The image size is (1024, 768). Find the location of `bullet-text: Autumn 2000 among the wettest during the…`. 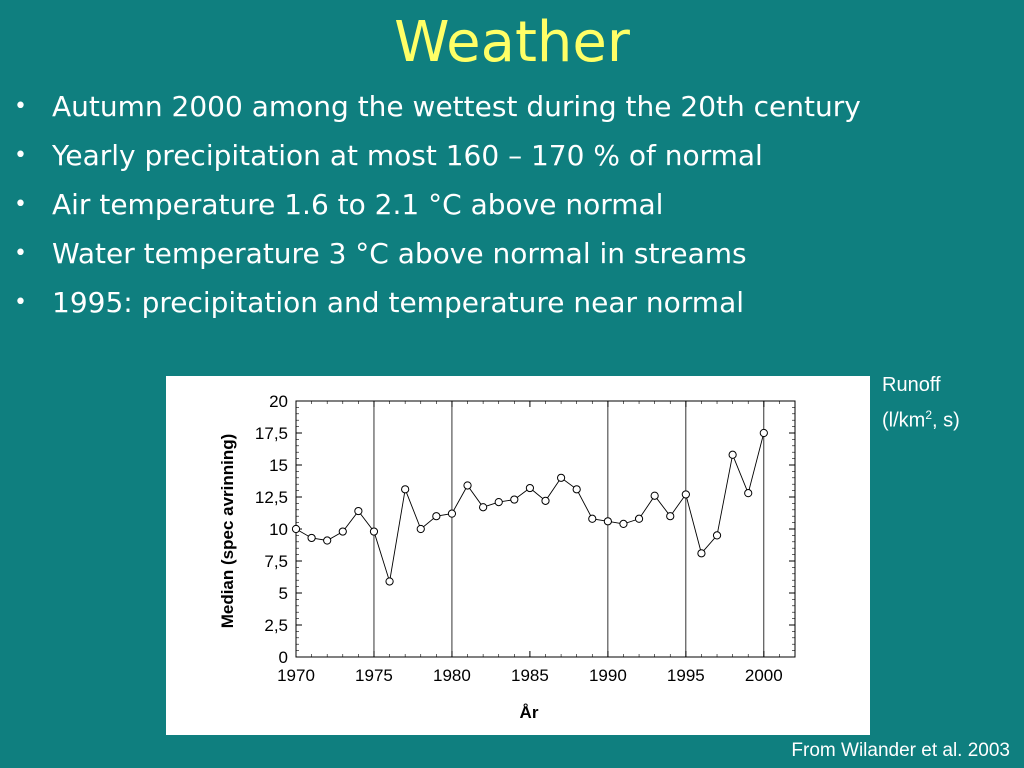

bullet-text: Autumn 2000 among the wettest during the… is located at coordinates (456, 106).